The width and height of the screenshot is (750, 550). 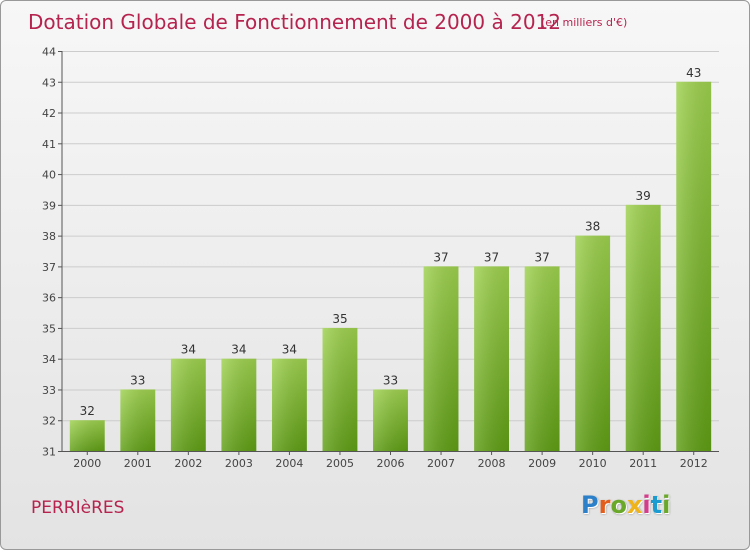 I want to click on y-tick-label: 35, so click(x=49, y=328).